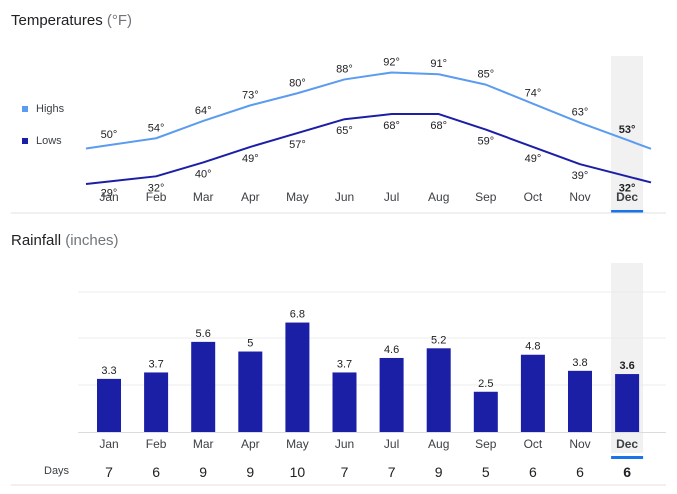 This screenshot has height=494, width=677. What do you see at coordinates (25, 109) in the screenshot?
I see `highs-swatch-icon` at bounding box center [25, 109].